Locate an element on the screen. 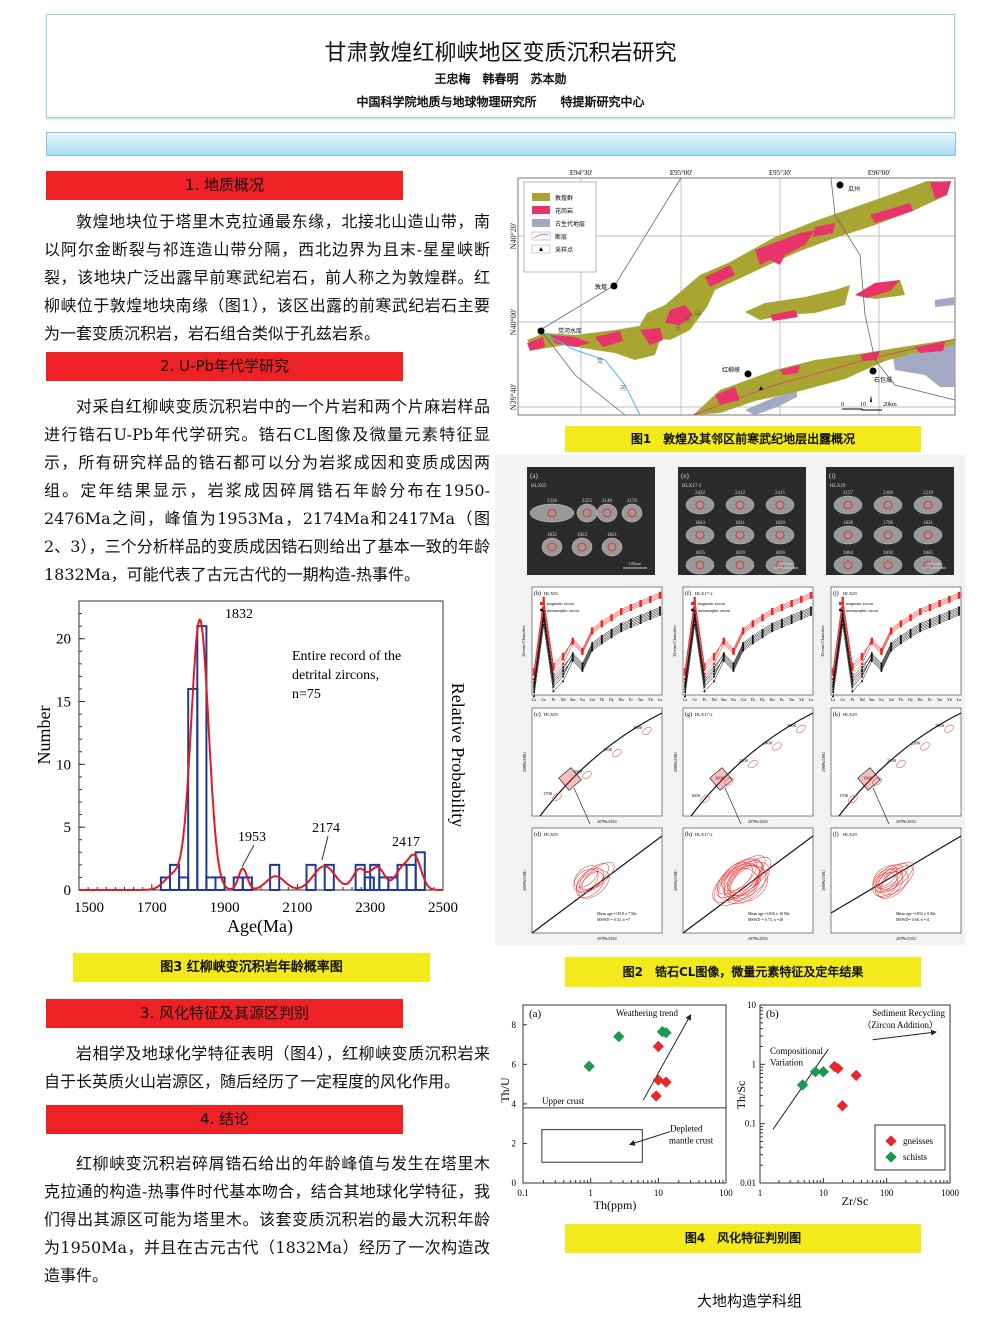 This screenshot has height=1333, width=1000. grain-age-label: 1822 is located at coordinates (582, 535).